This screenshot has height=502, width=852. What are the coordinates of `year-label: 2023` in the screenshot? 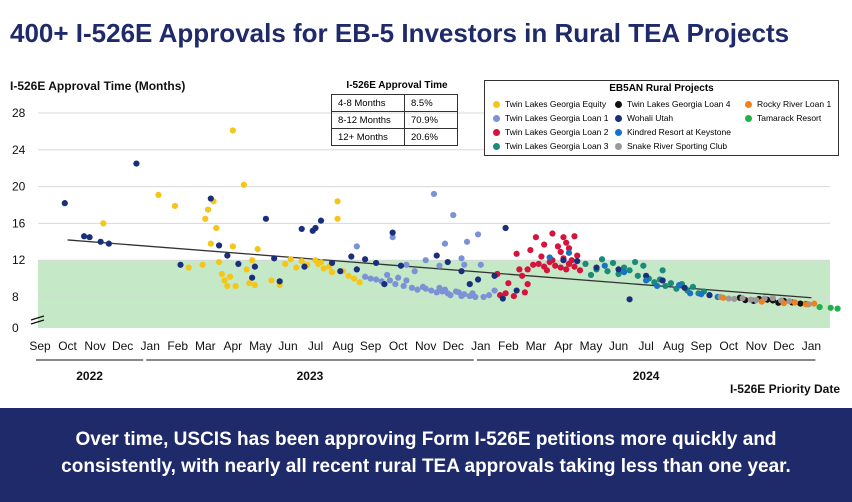 It's located at (310, 376).